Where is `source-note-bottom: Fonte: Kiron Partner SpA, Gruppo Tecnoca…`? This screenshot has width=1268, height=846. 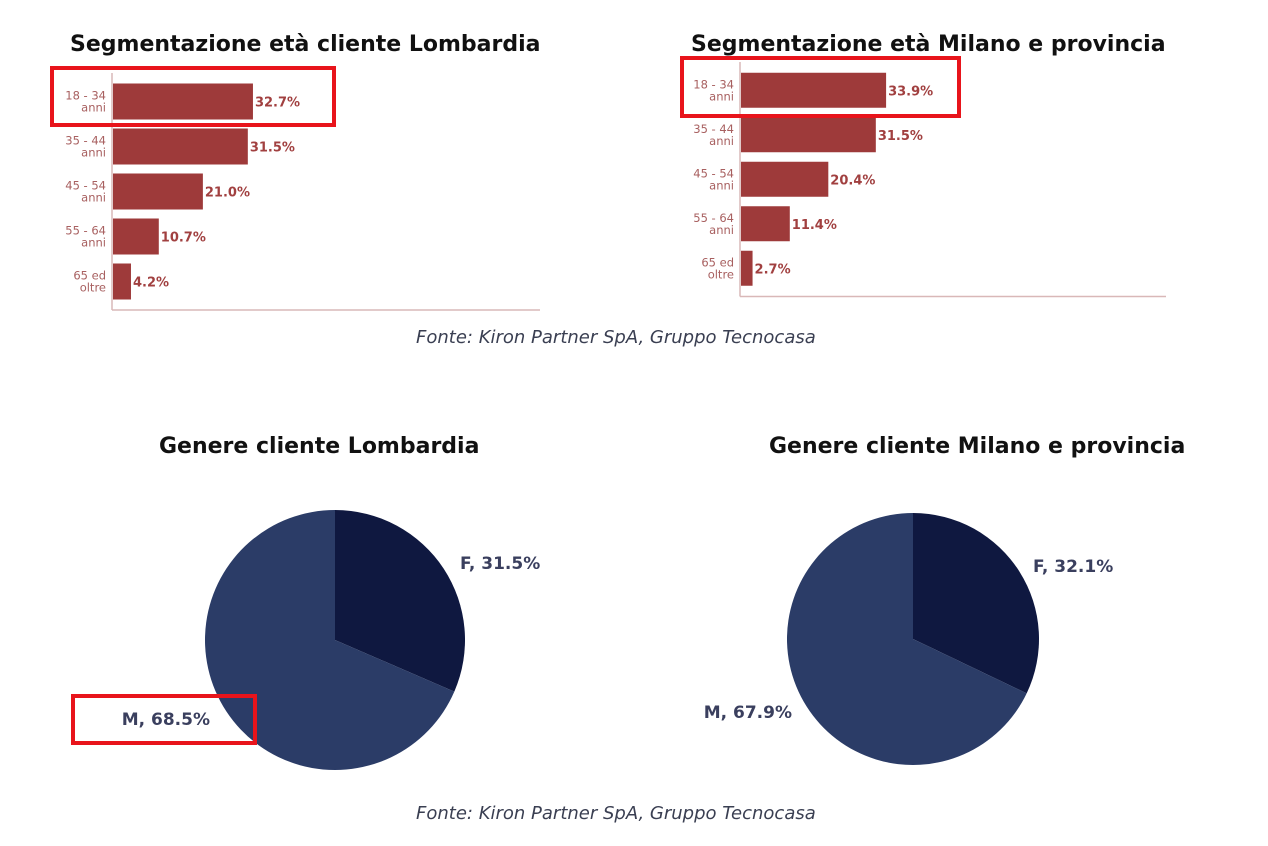 source-note-bottom: Fonte: Kiron Partner SpA, Gruppo Tecnoca… is located at coordinates (616, 813).